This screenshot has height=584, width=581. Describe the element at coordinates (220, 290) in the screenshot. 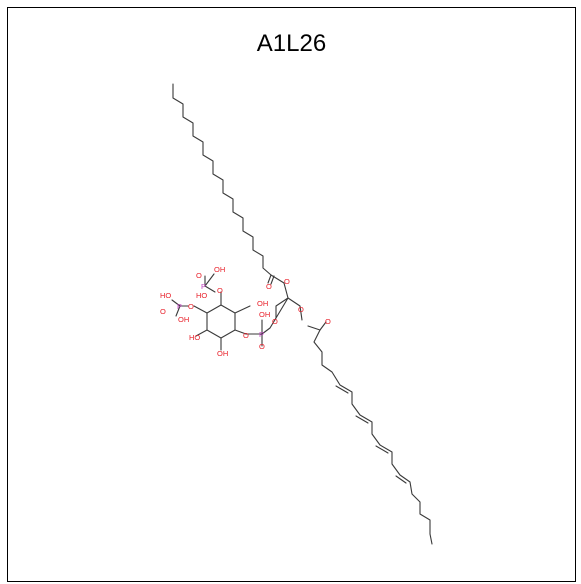

I see `ring-oxygen-upper: O` at that location.